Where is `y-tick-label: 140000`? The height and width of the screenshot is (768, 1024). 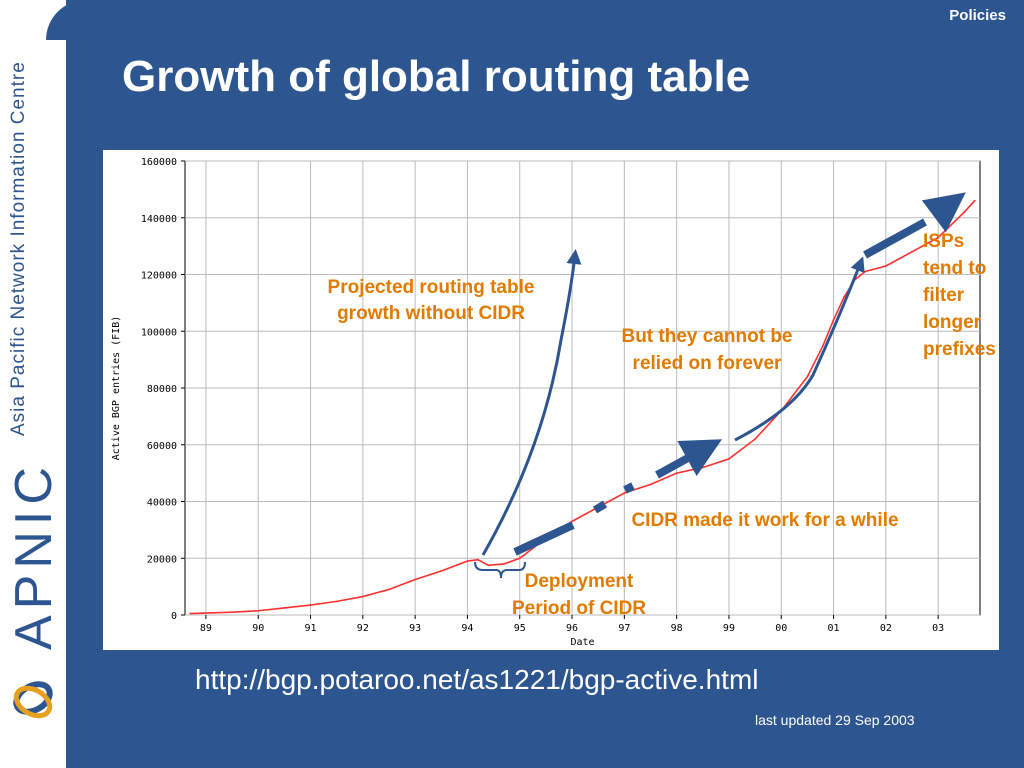
y-tick-label: 140000 is located at coordinates (159, 219).